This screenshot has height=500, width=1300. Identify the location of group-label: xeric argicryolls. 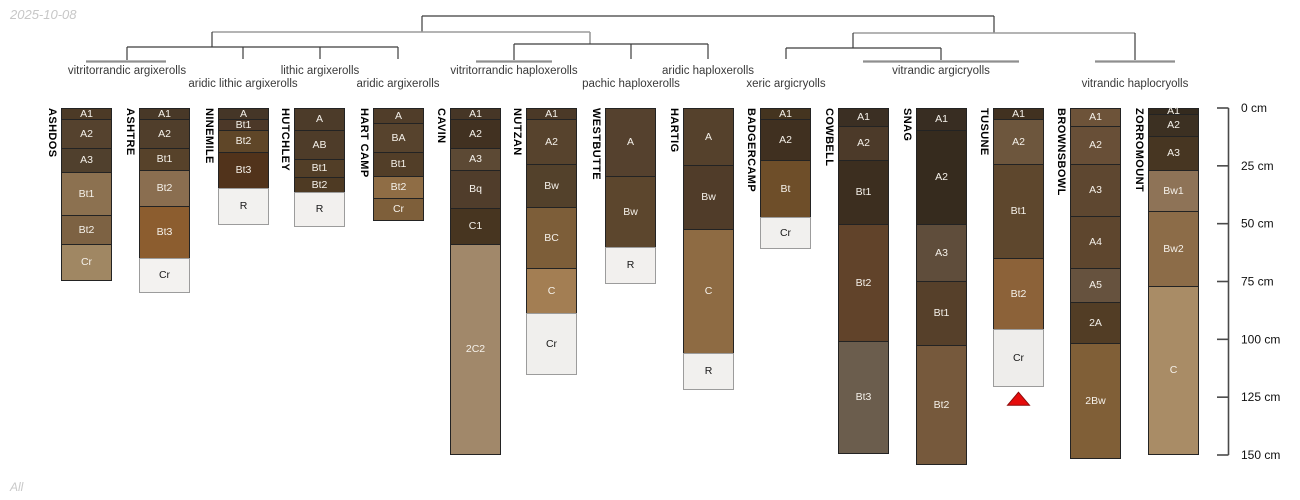
(785, 84).